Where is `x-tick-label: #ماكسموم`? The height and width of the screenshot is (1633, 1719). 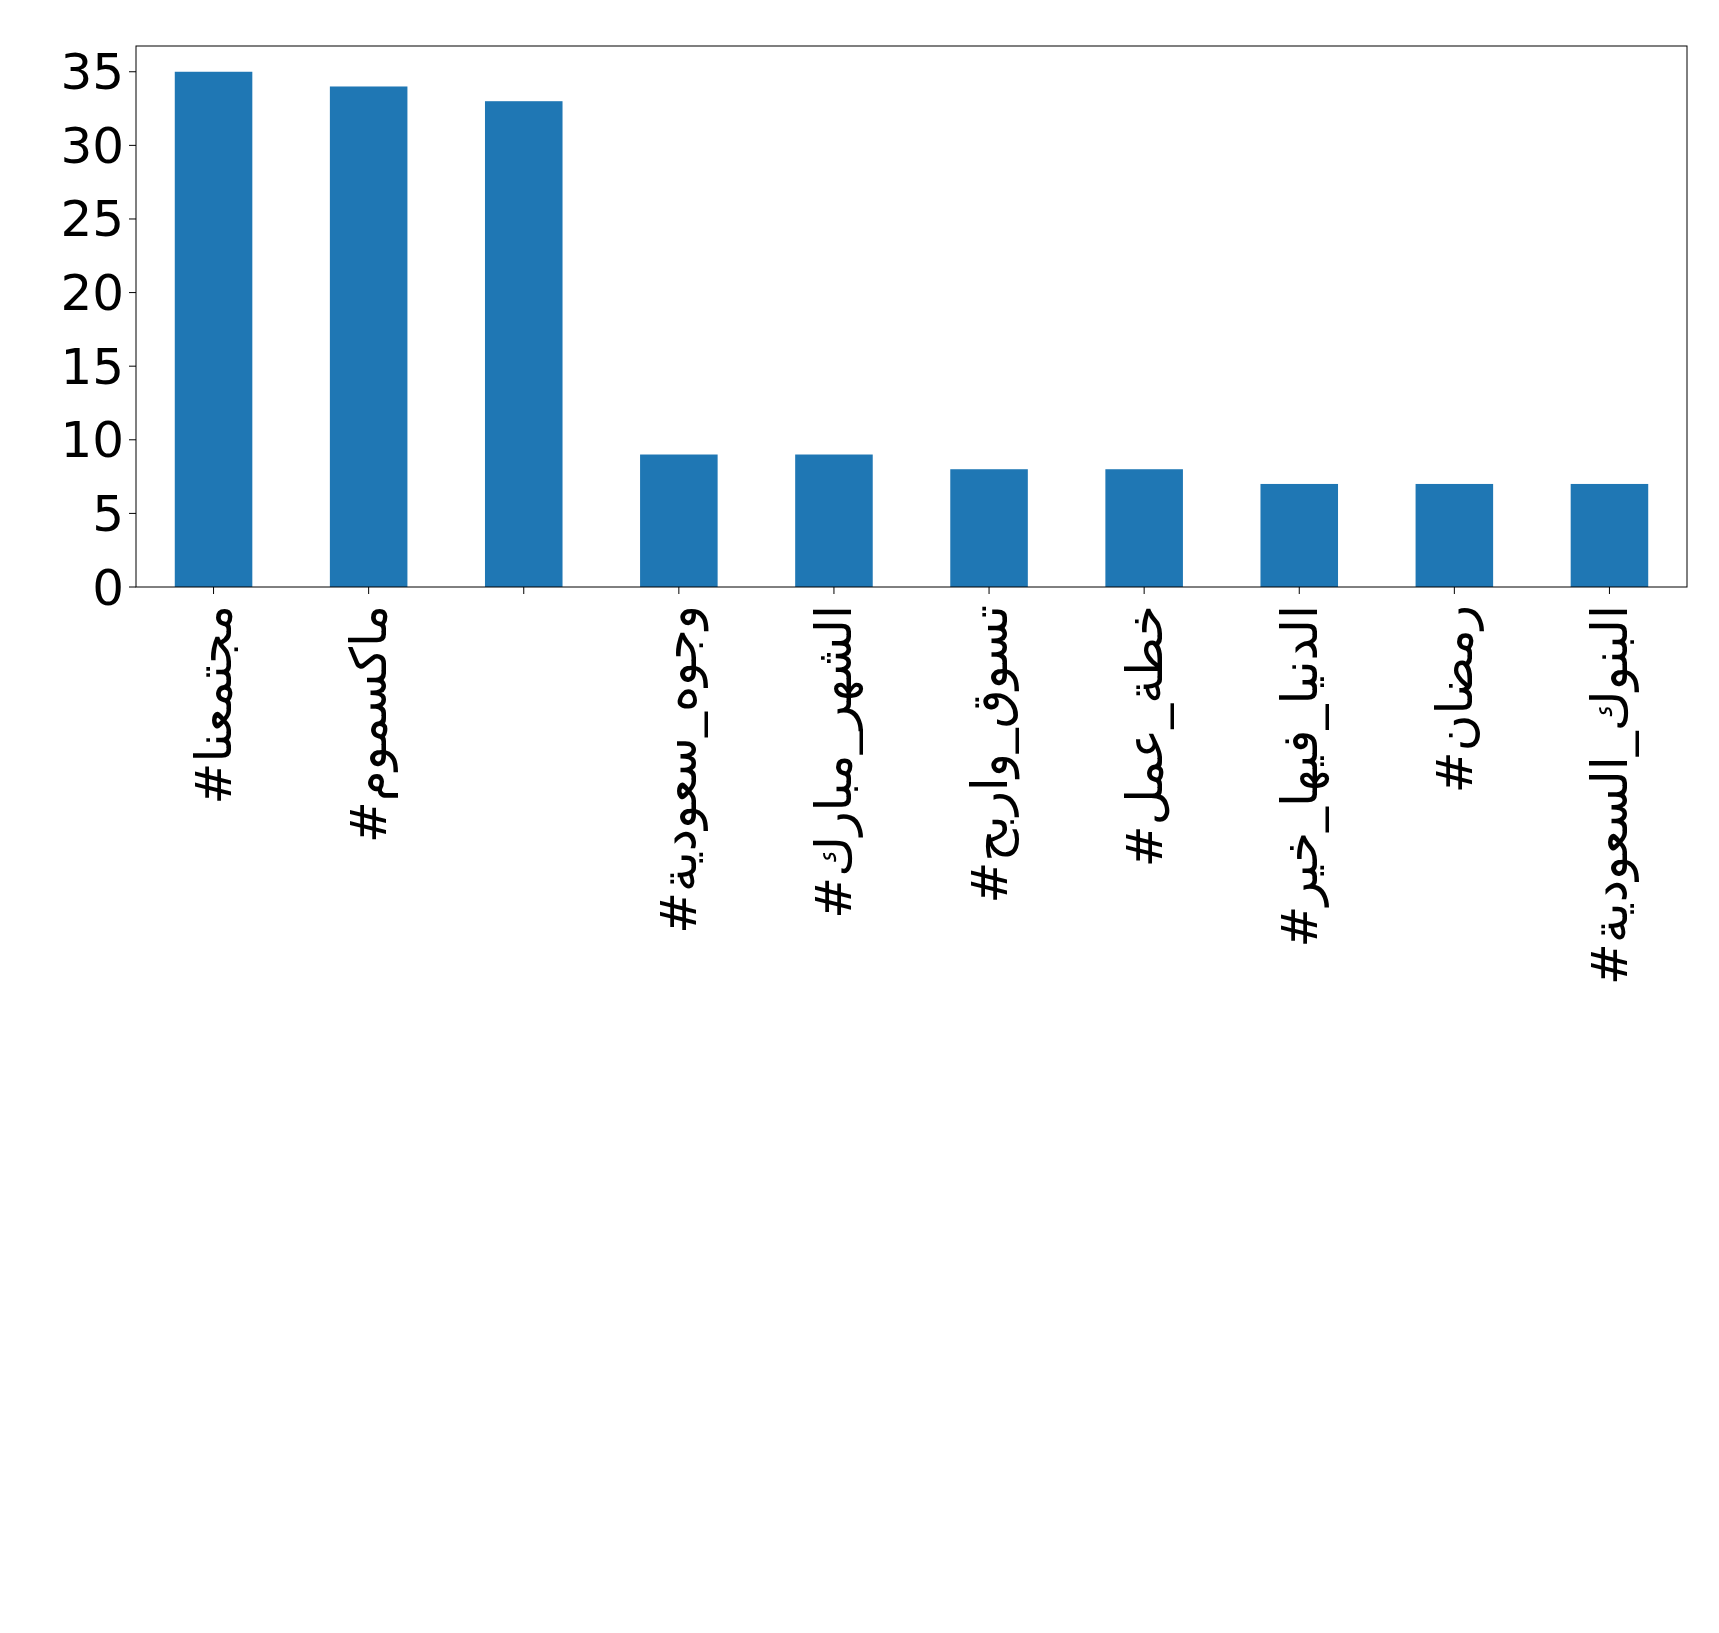
x-tick-label: #ماكسموم is located at coordinates (369, 724).